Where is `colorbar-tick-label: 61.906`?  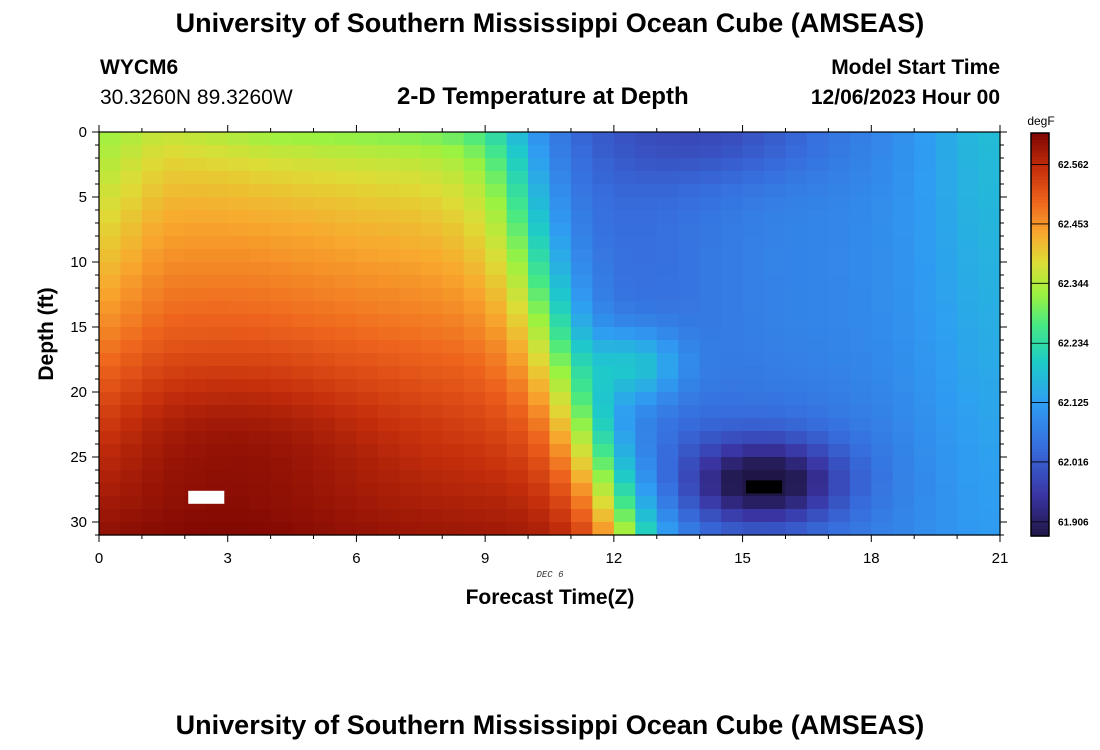
colorbar-tick-label: 61.906 is located at coordinates (1073, 522).